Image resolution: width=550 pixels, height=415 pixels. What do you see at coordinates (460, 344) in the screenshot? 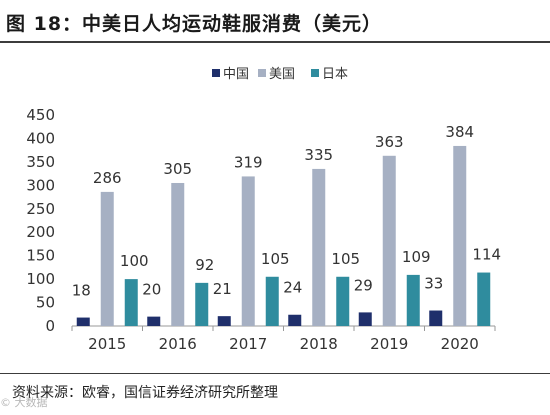
I see `x-tick-label: 2020` at bounding box center [460, 344].